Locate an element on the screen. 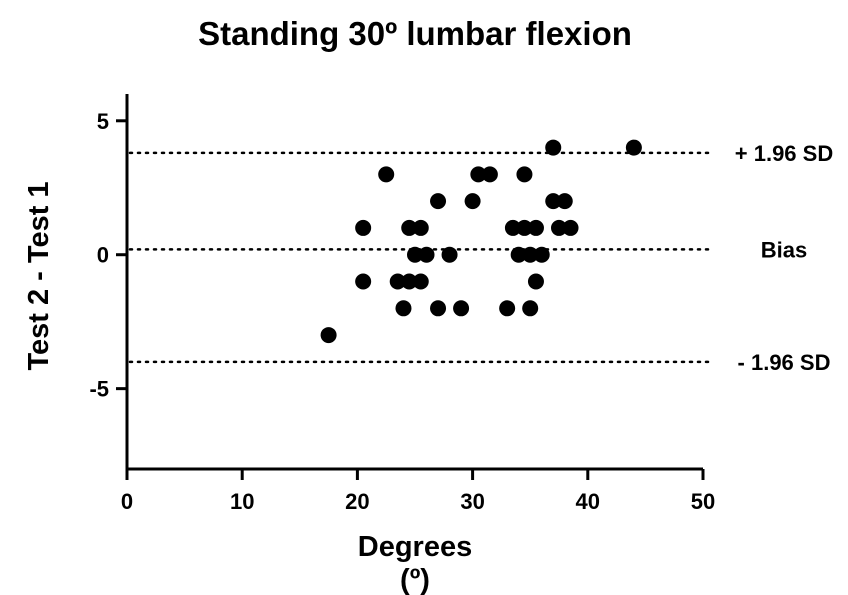 Image resolution: width=848 pixels, height=595 pixels. x-tick-label: 50 is located at coordinates (703, 501).